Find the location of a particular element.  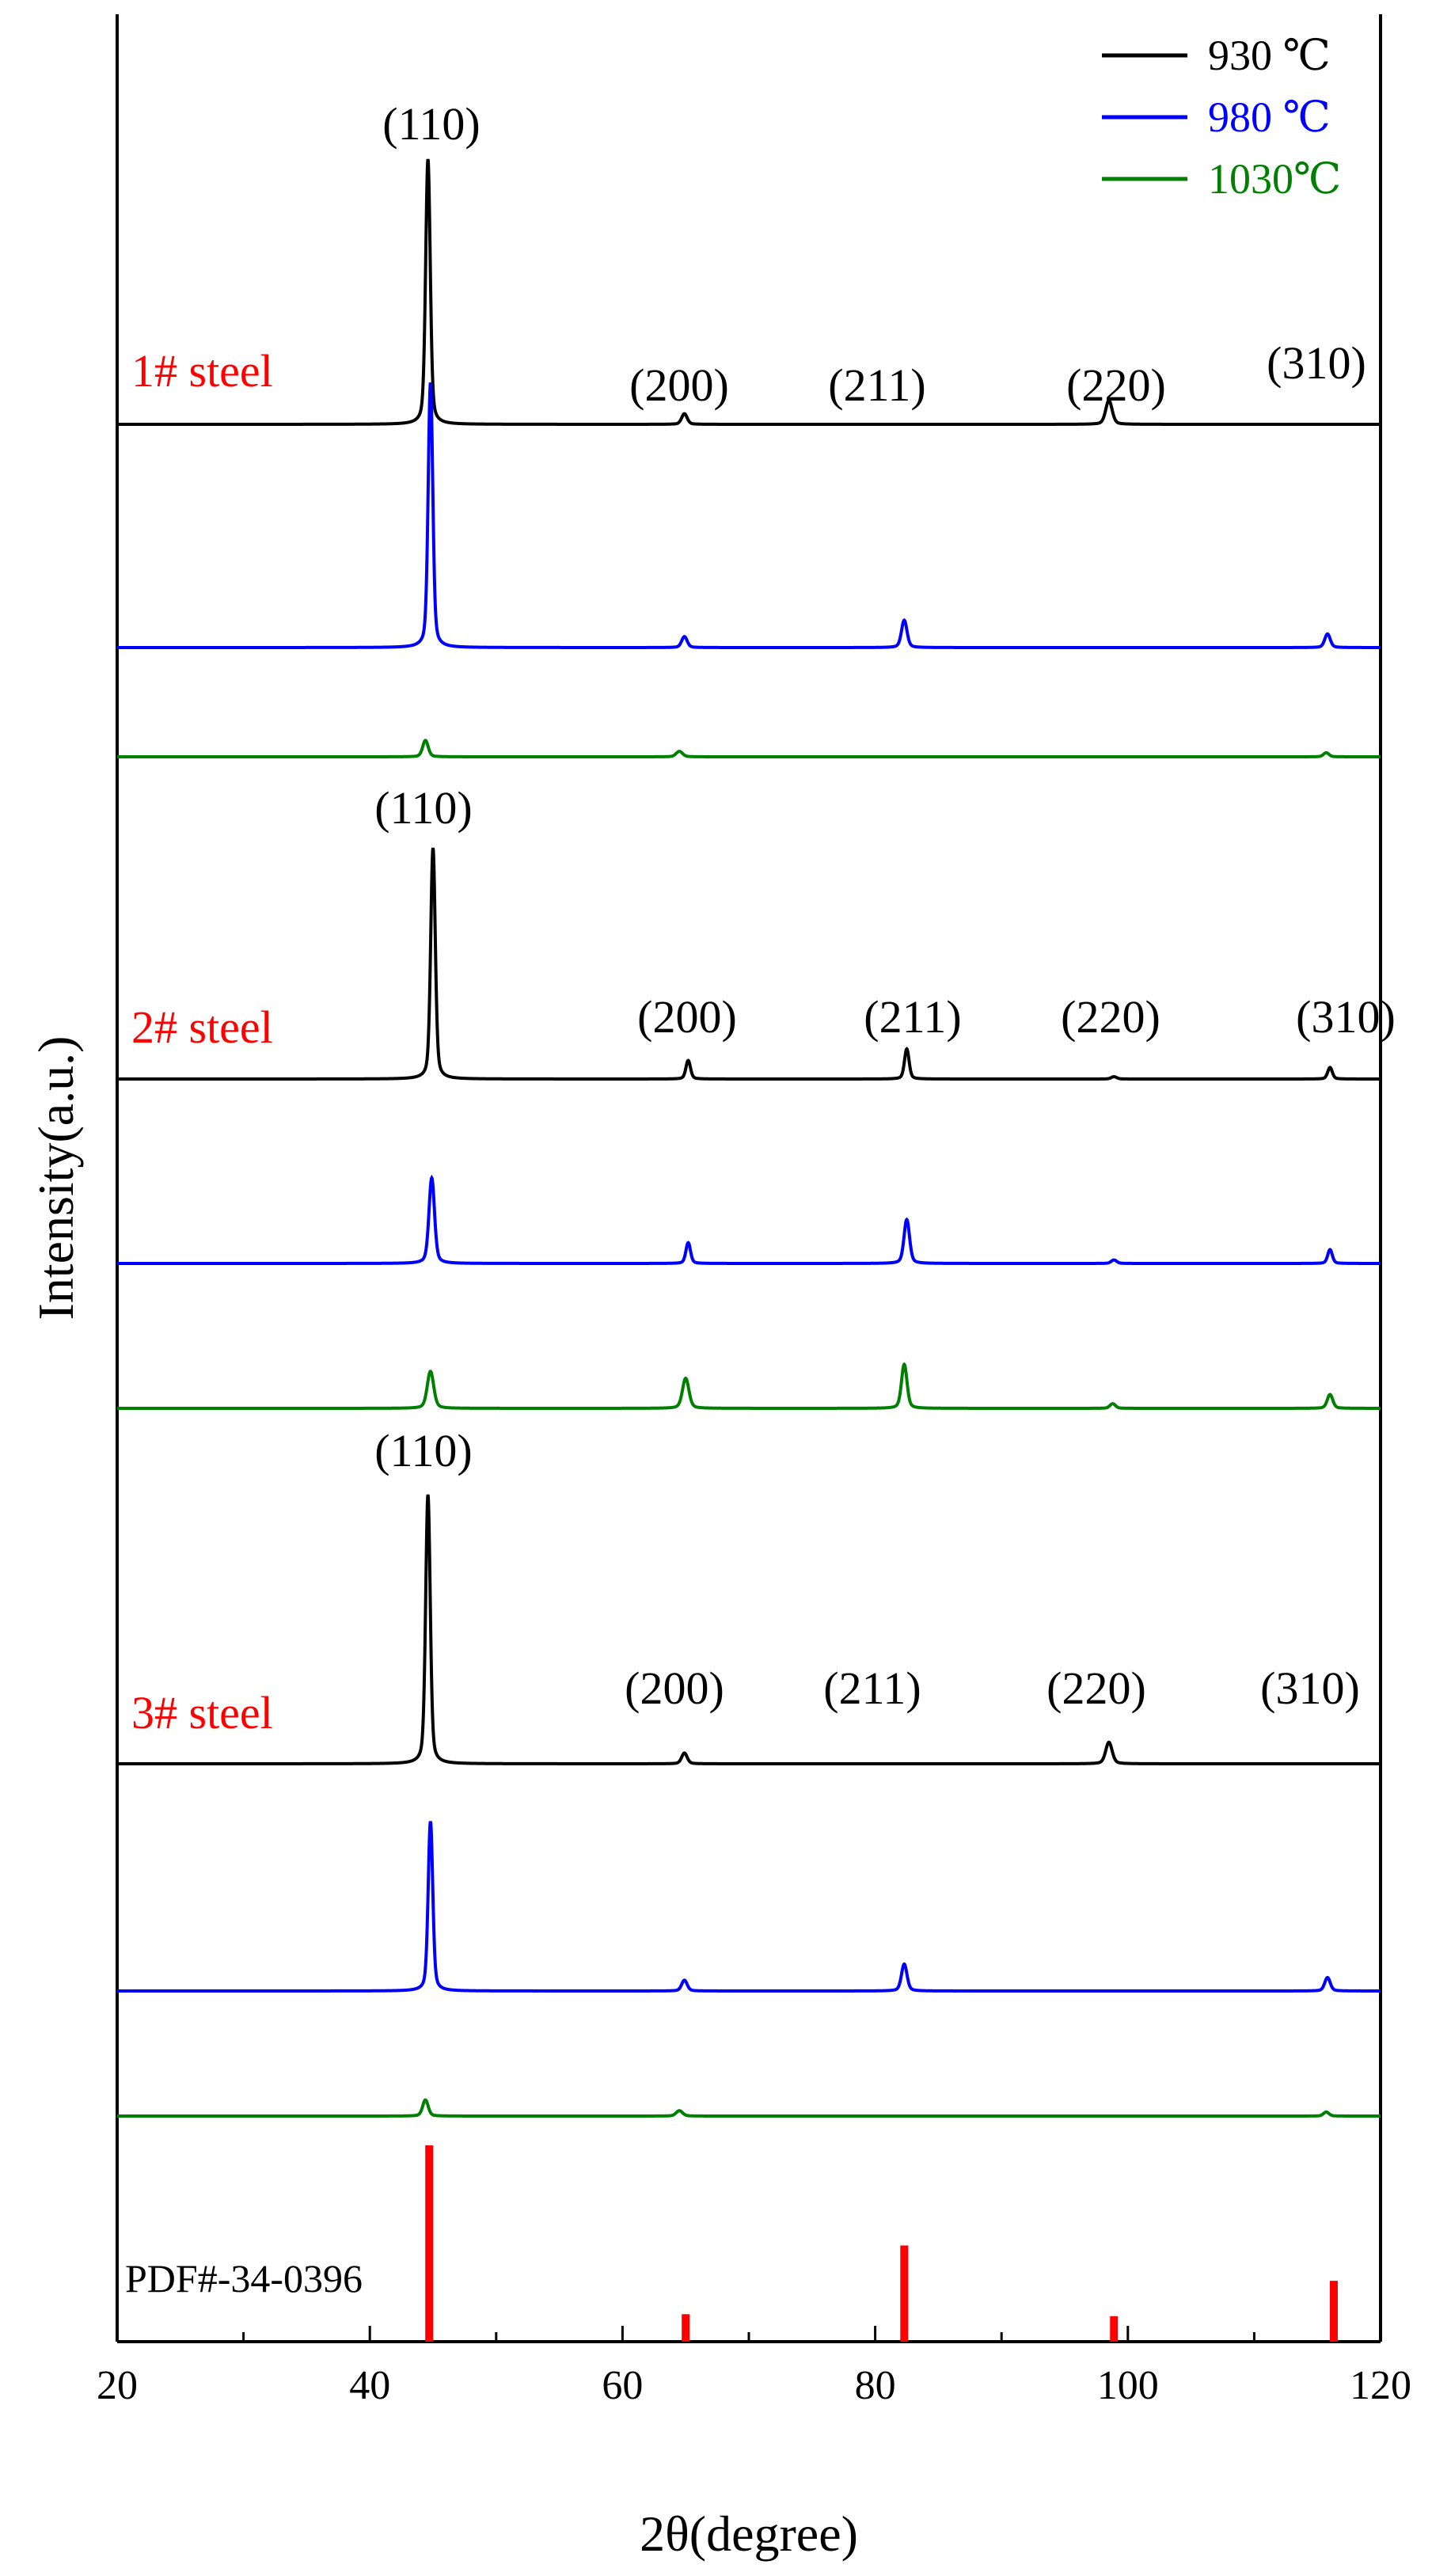

peak-label-2-3: (211) is located at coordinates (912, 1017).